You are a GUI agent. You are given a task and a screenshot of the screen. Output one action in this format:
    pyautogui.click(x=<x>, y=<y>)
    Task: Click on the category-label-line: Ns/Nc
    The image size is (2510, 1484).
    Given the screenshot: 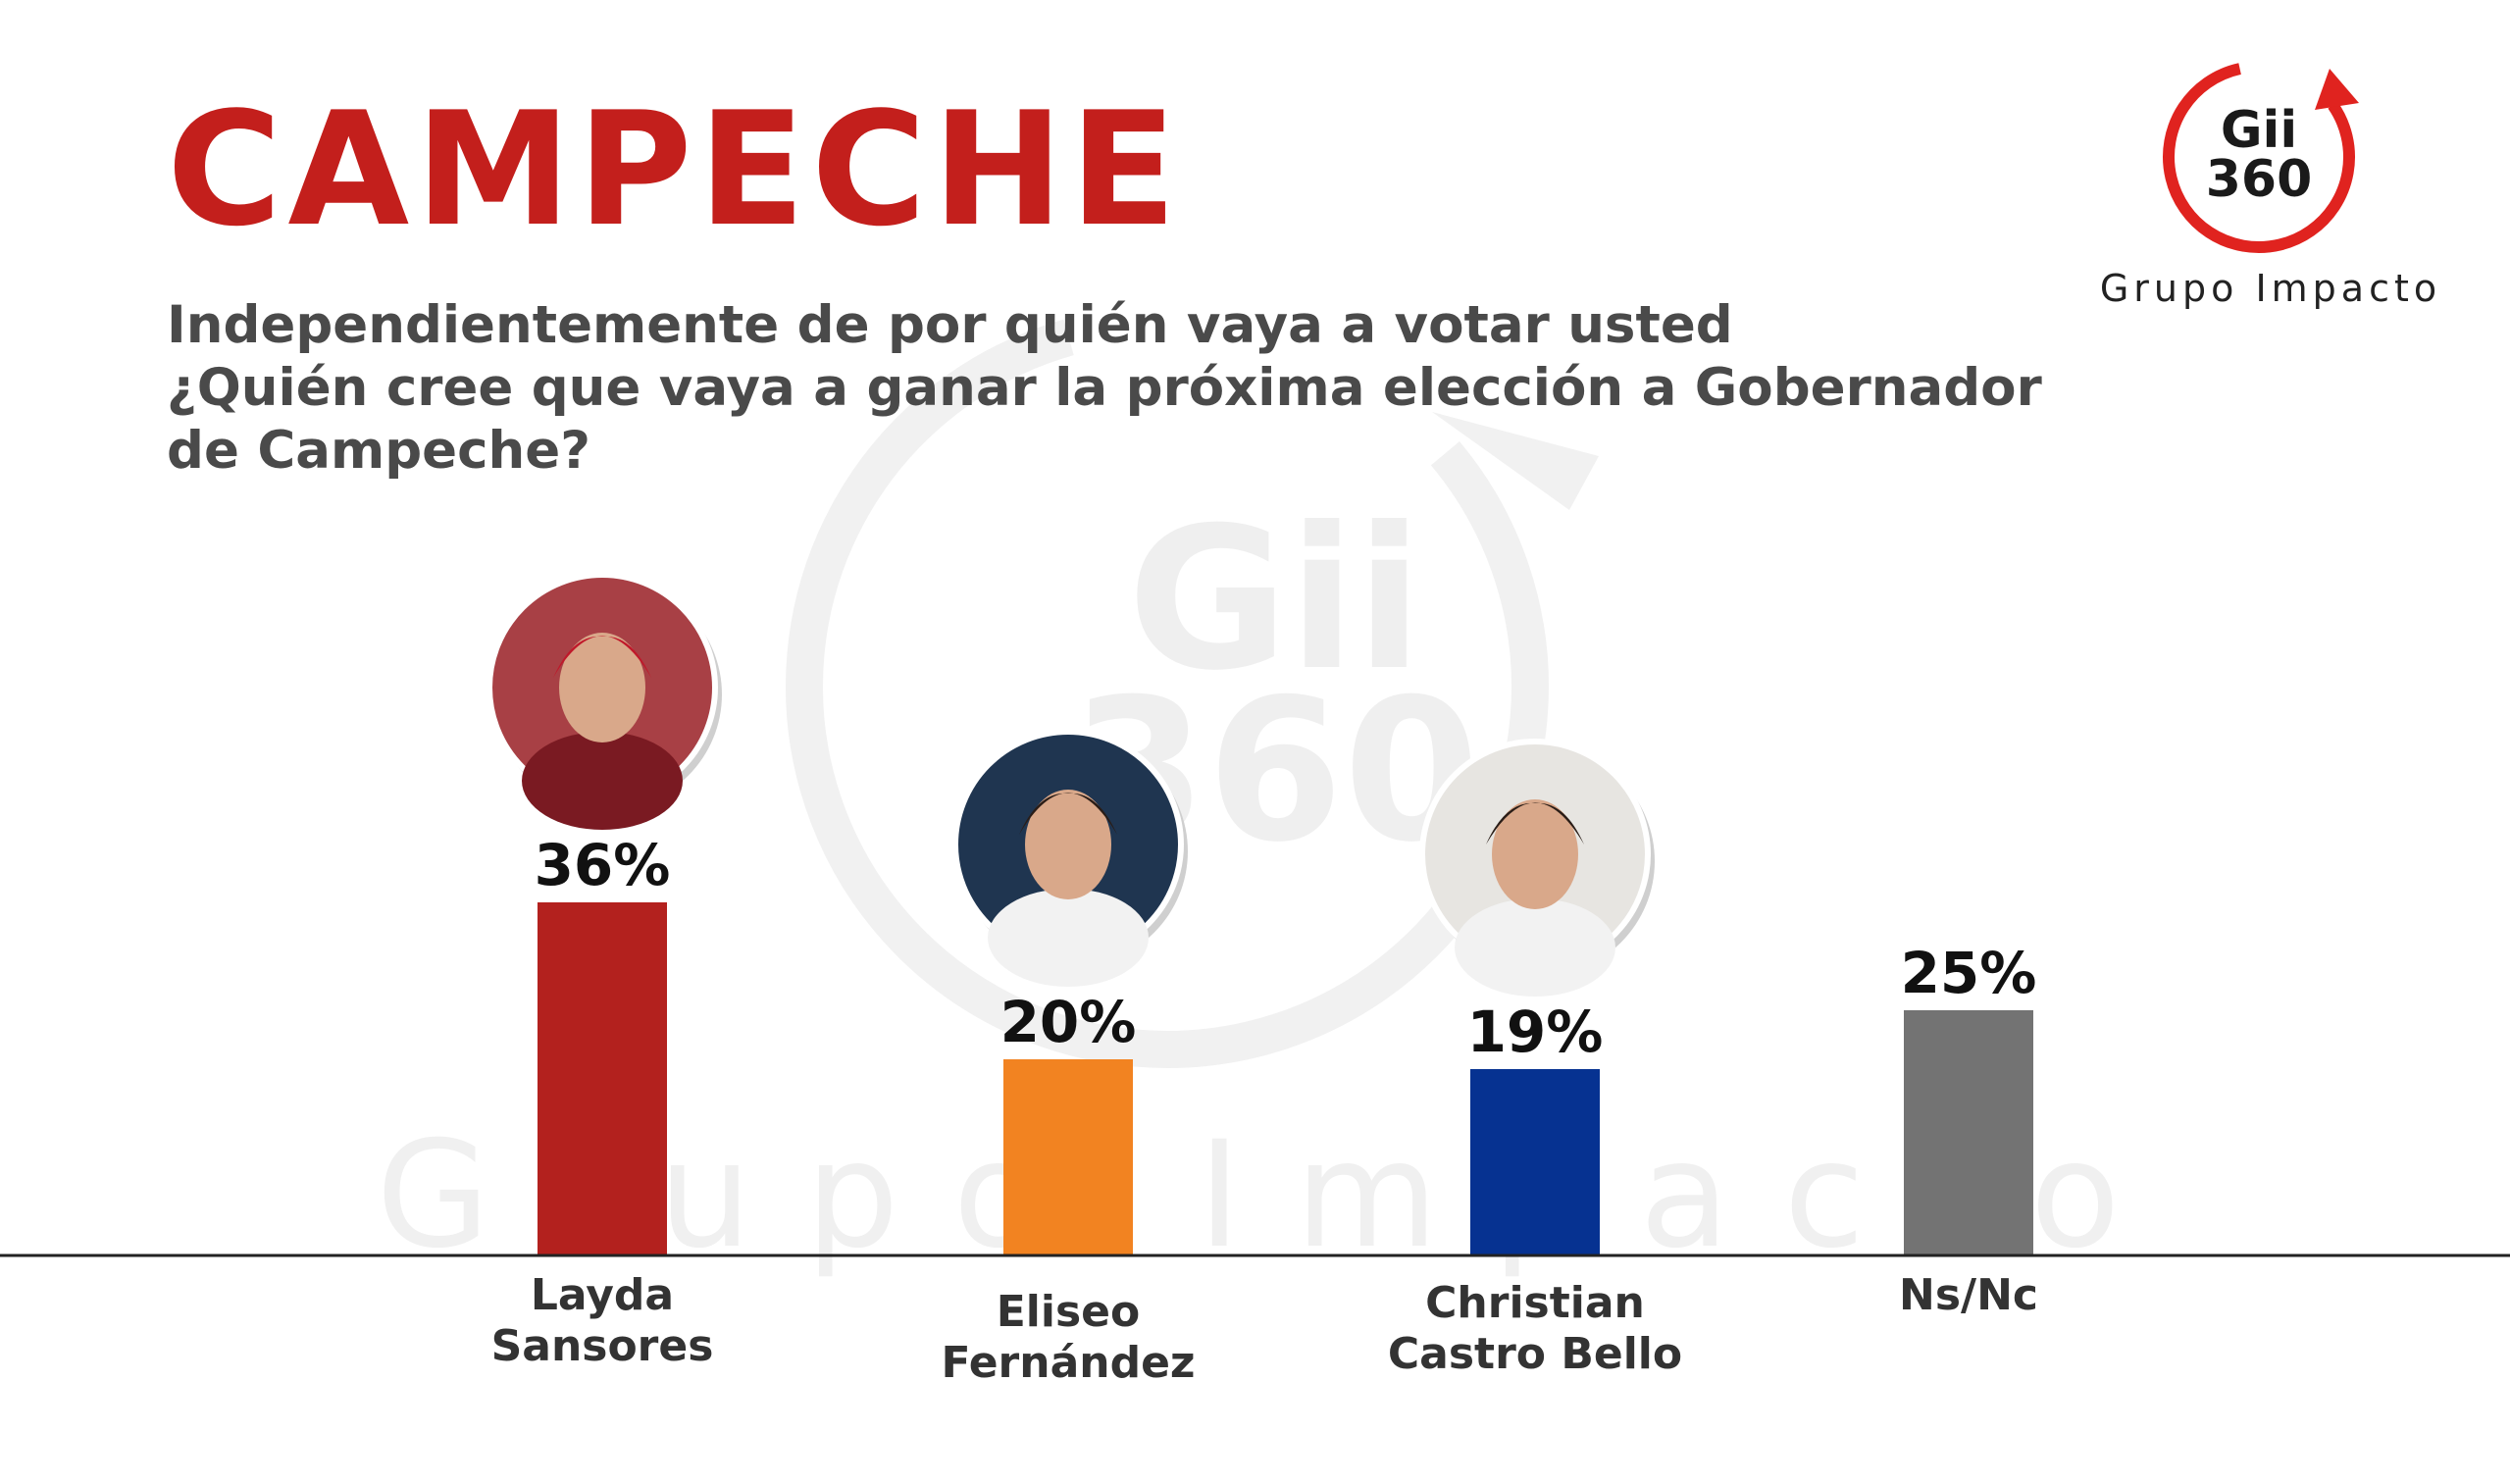 What is the action you would take?
    pyautogui.click(x=1968, y=1295)
    